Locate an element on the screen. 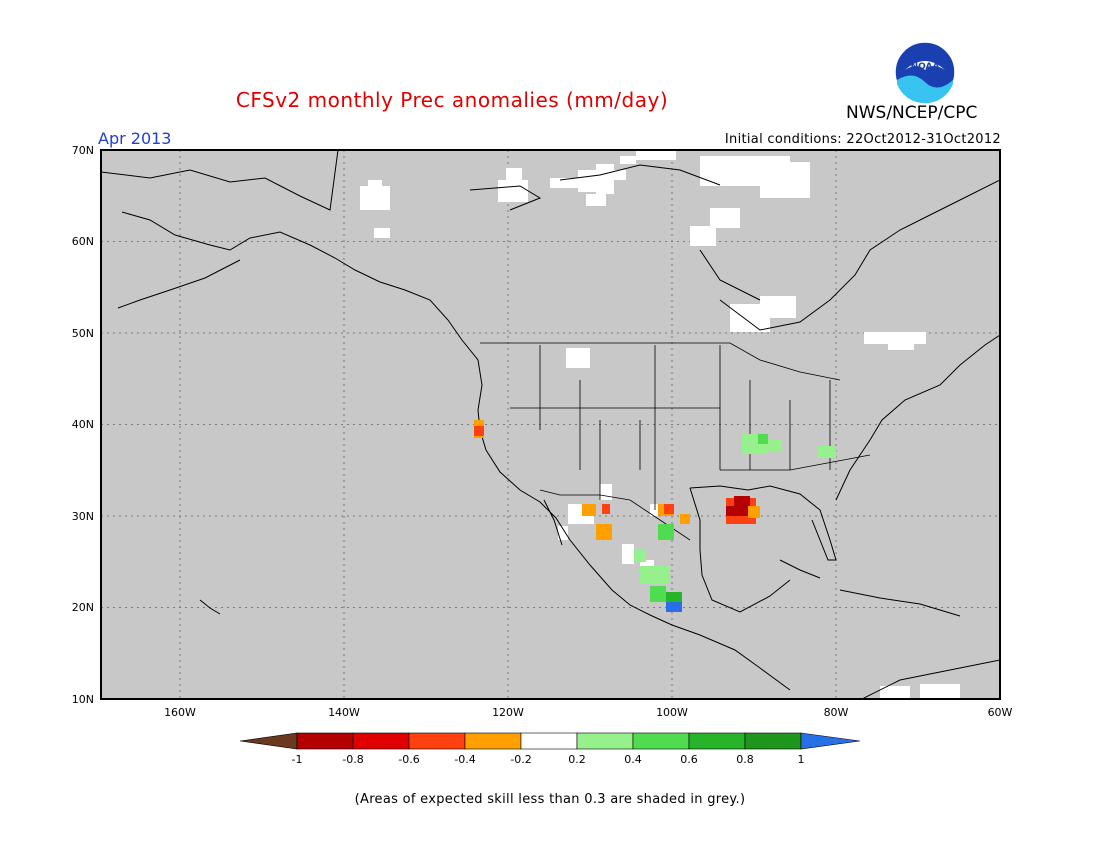  lat-axis: 70N 60N 50N 40N 30N 20N 10N is located at coordinates (83, 425).